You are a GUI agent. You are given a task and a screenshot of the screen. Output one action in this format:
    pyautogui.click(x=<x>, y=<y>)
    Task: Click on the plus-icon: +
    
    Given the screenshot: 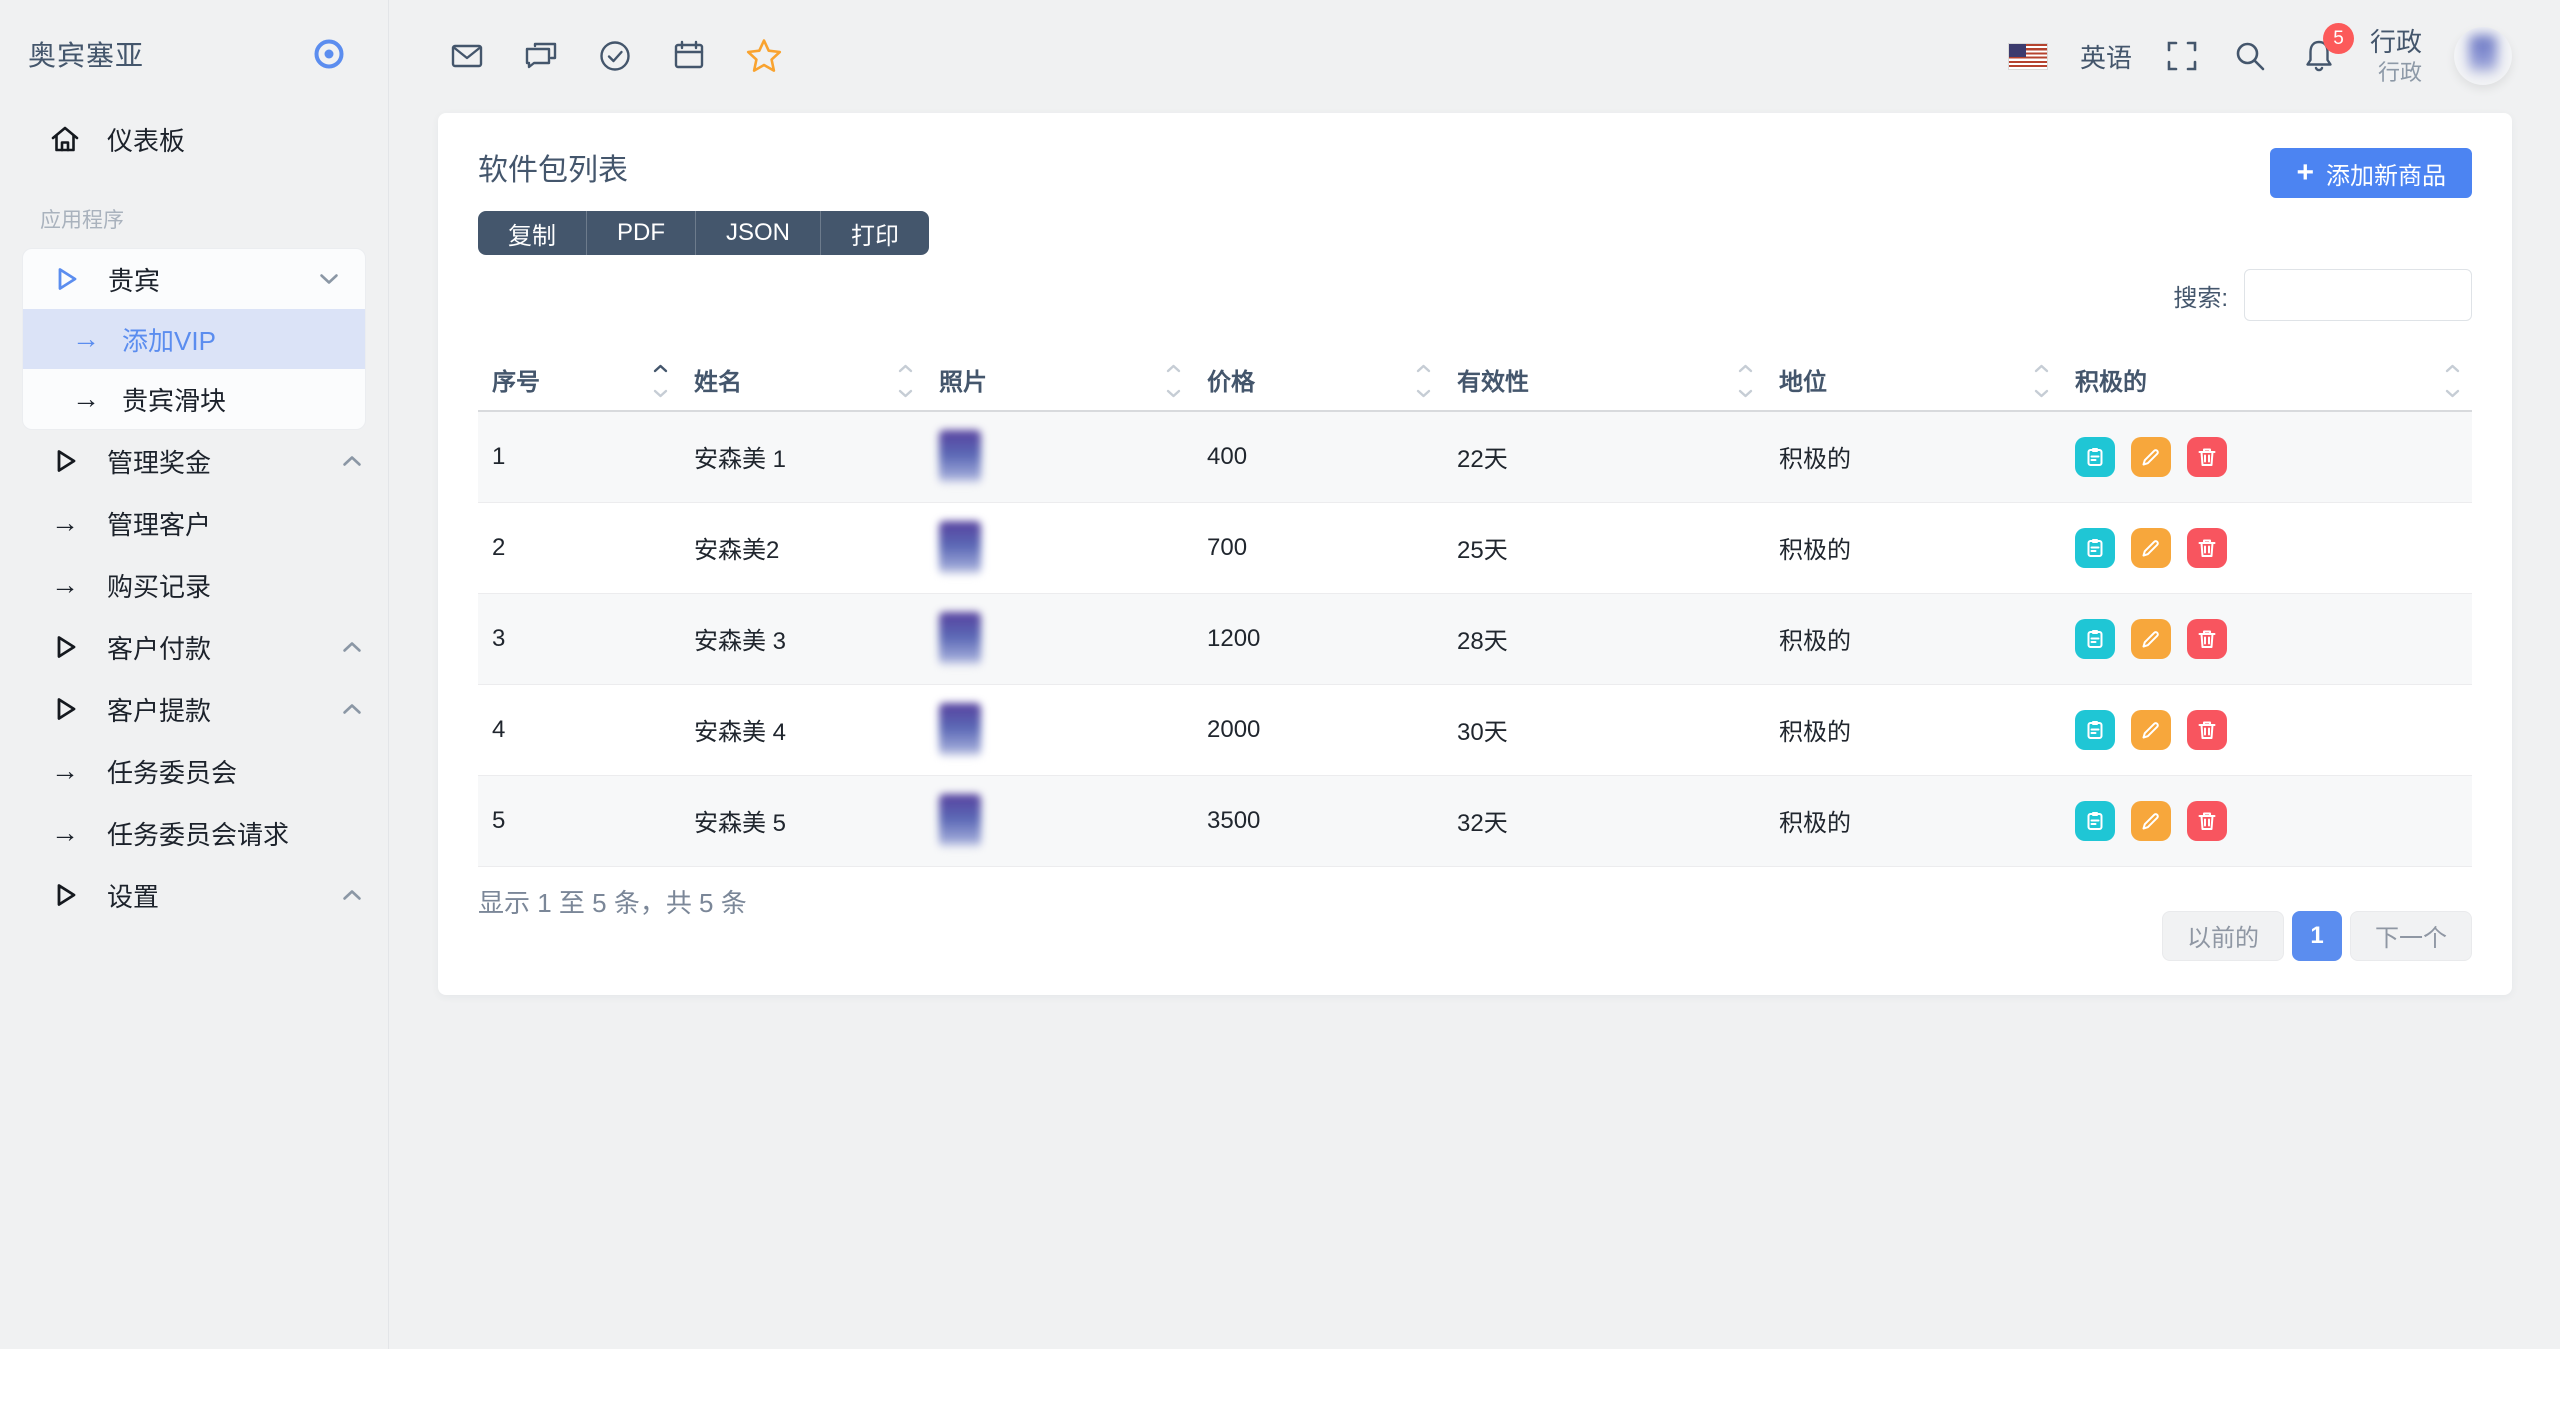 What is the action you would take?
    pyautogui.click(x=2305, y=172)
    